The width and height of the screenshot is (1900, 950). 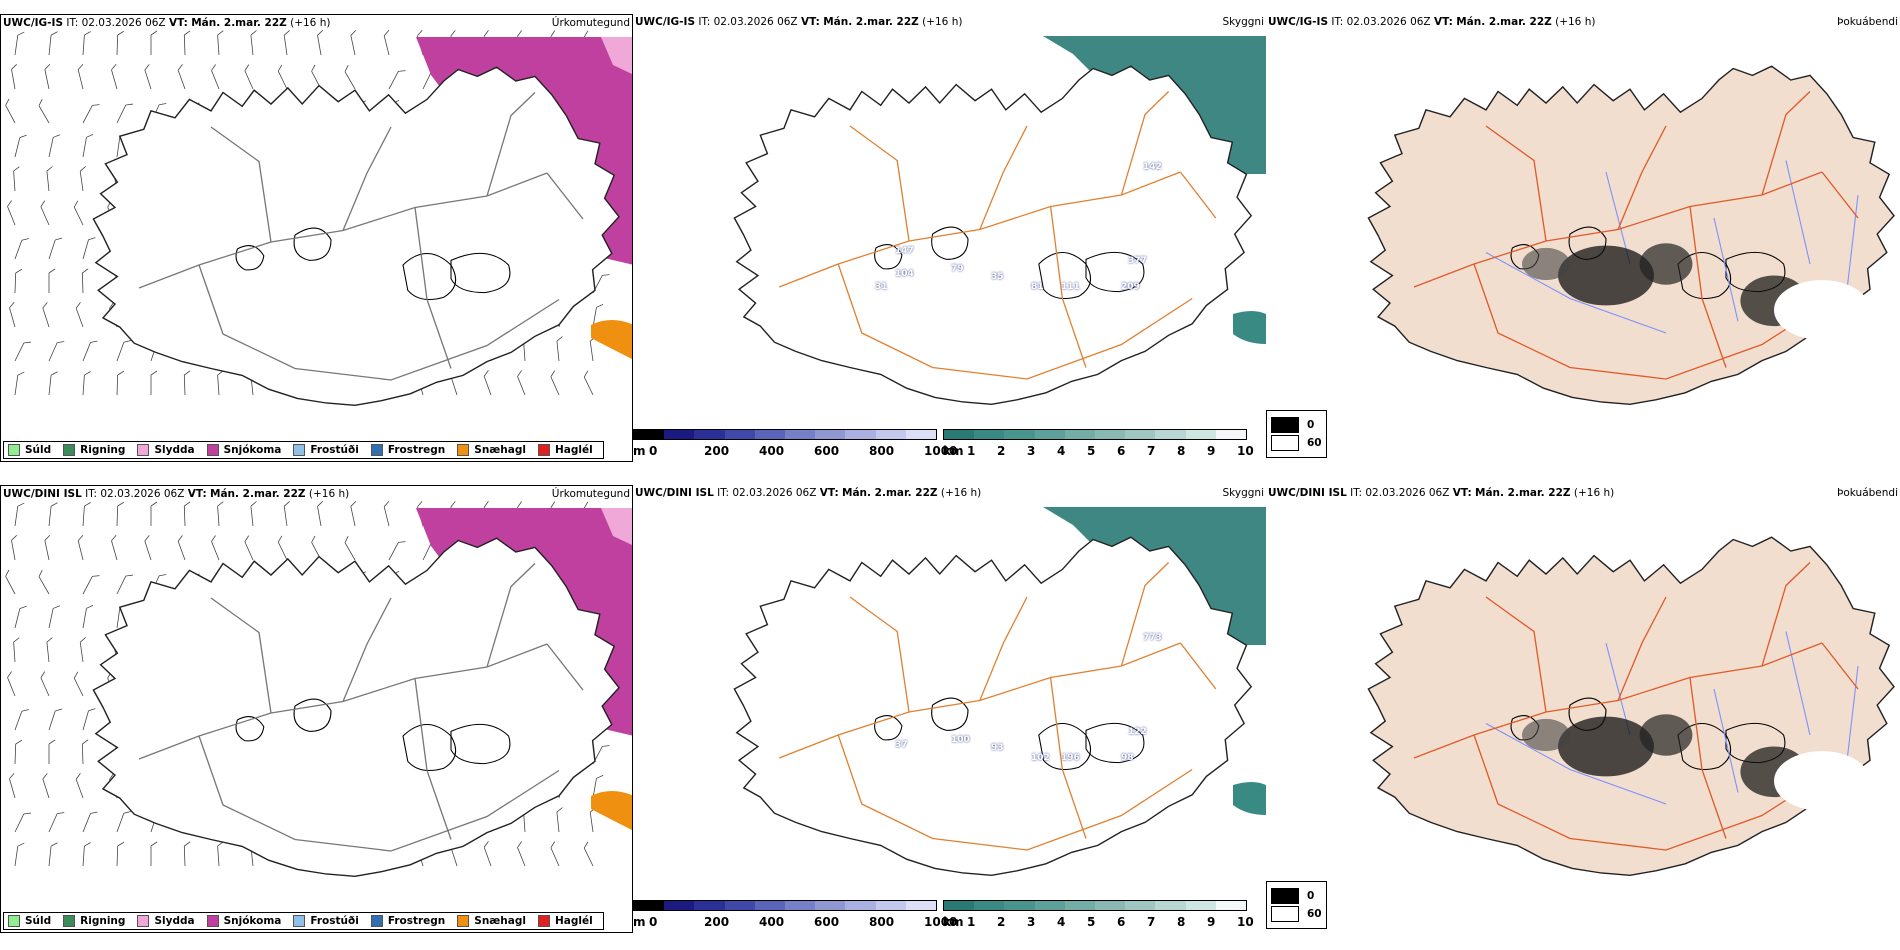 I want to click on visibility-colorbar-ticks: km 1 2 3 4 5 6 7 8 9 10, so click(x=1098, y=922).